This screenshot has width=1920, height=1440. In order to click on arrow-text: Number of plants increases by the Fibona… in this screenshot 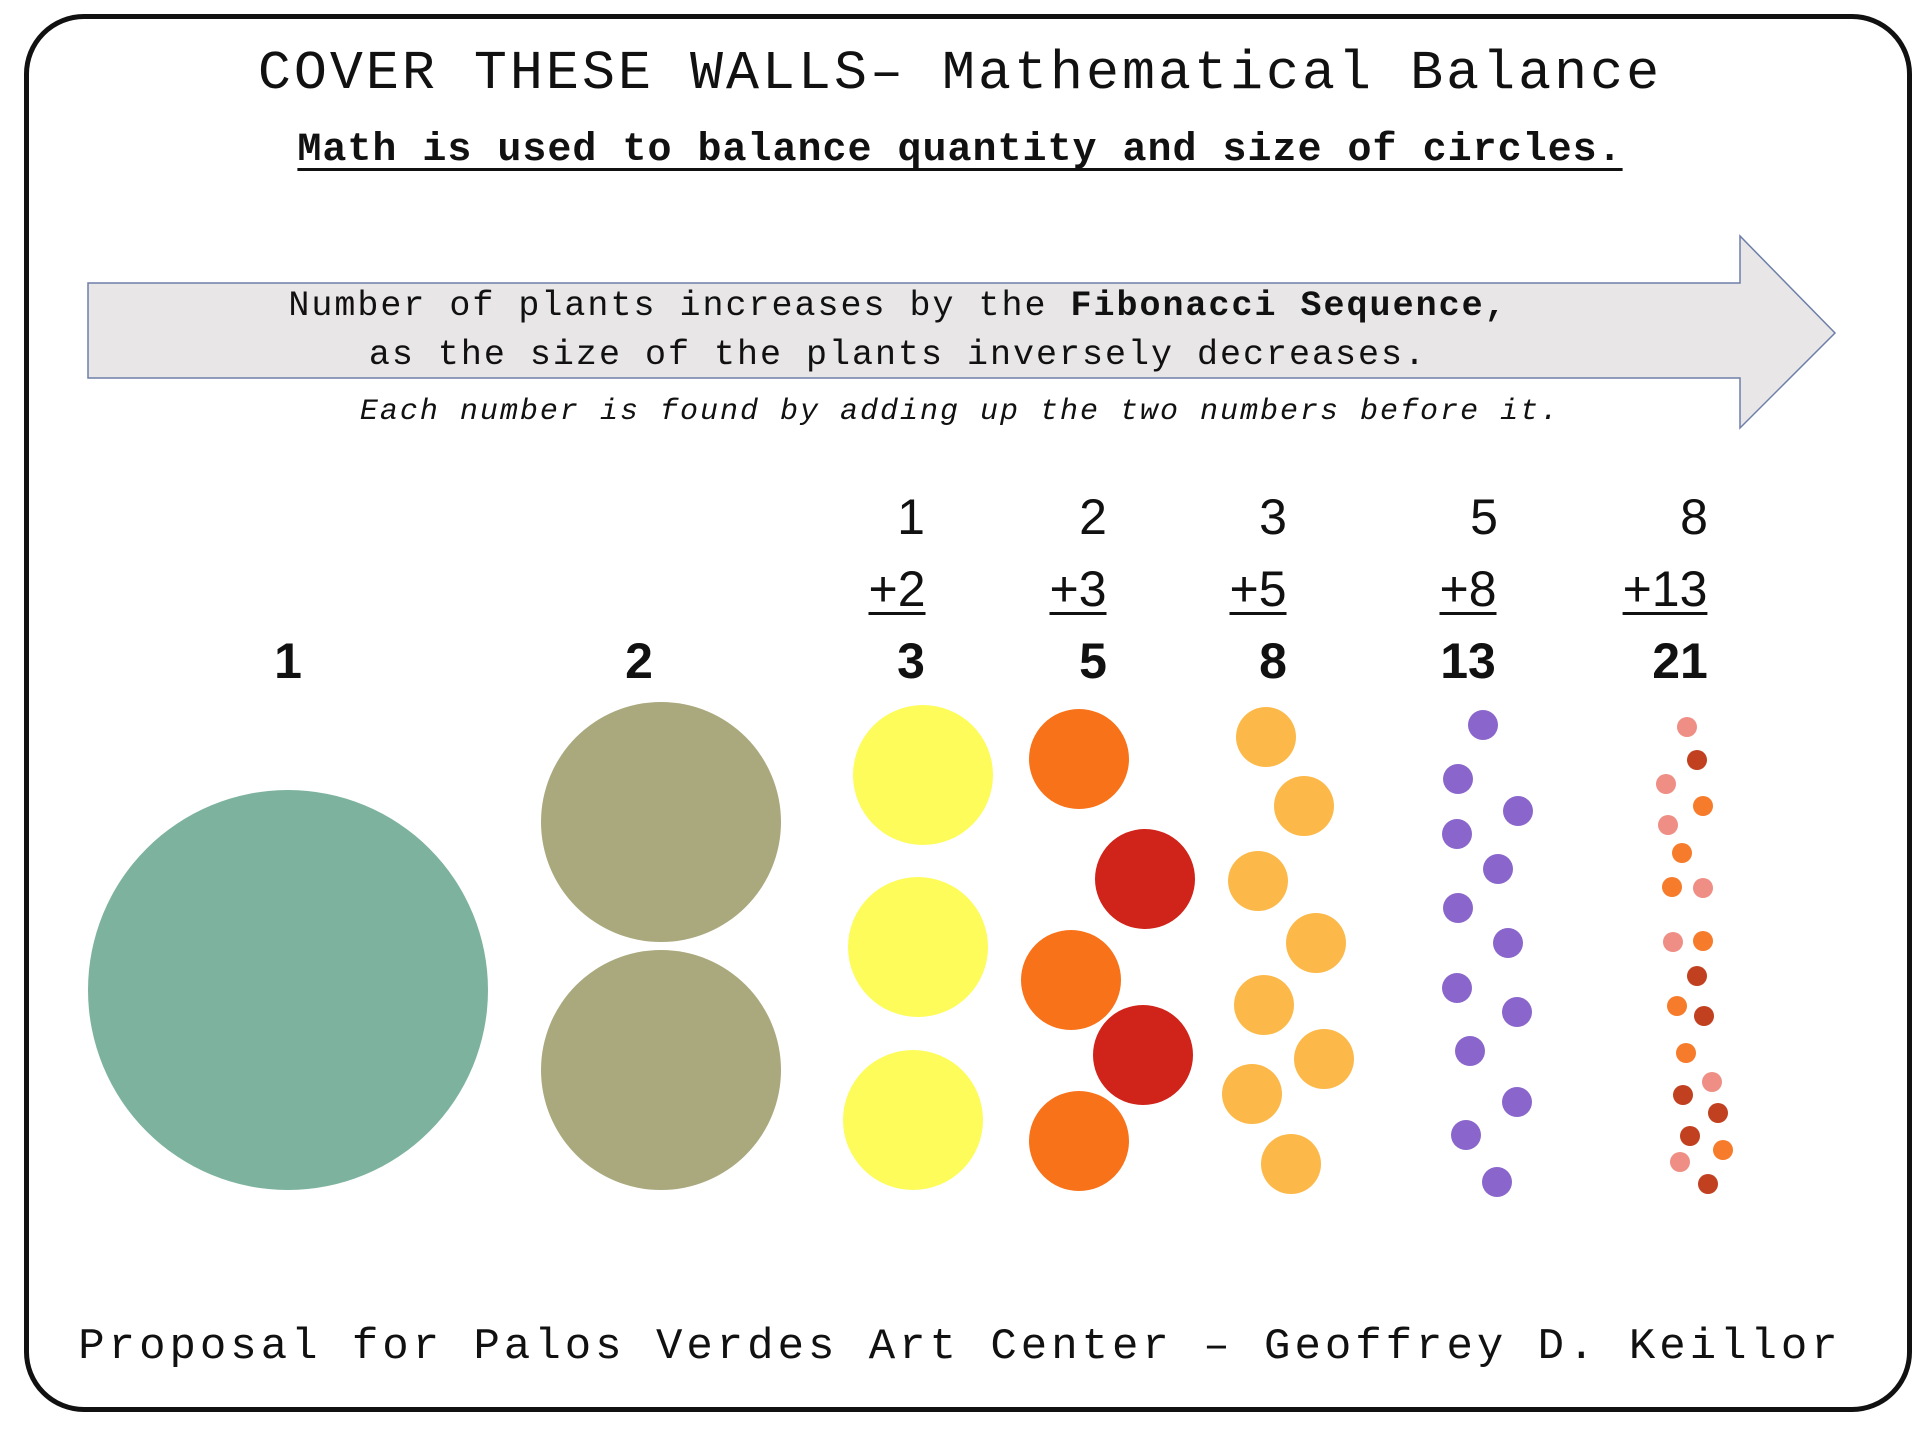, I will do `click(898, 331)`.